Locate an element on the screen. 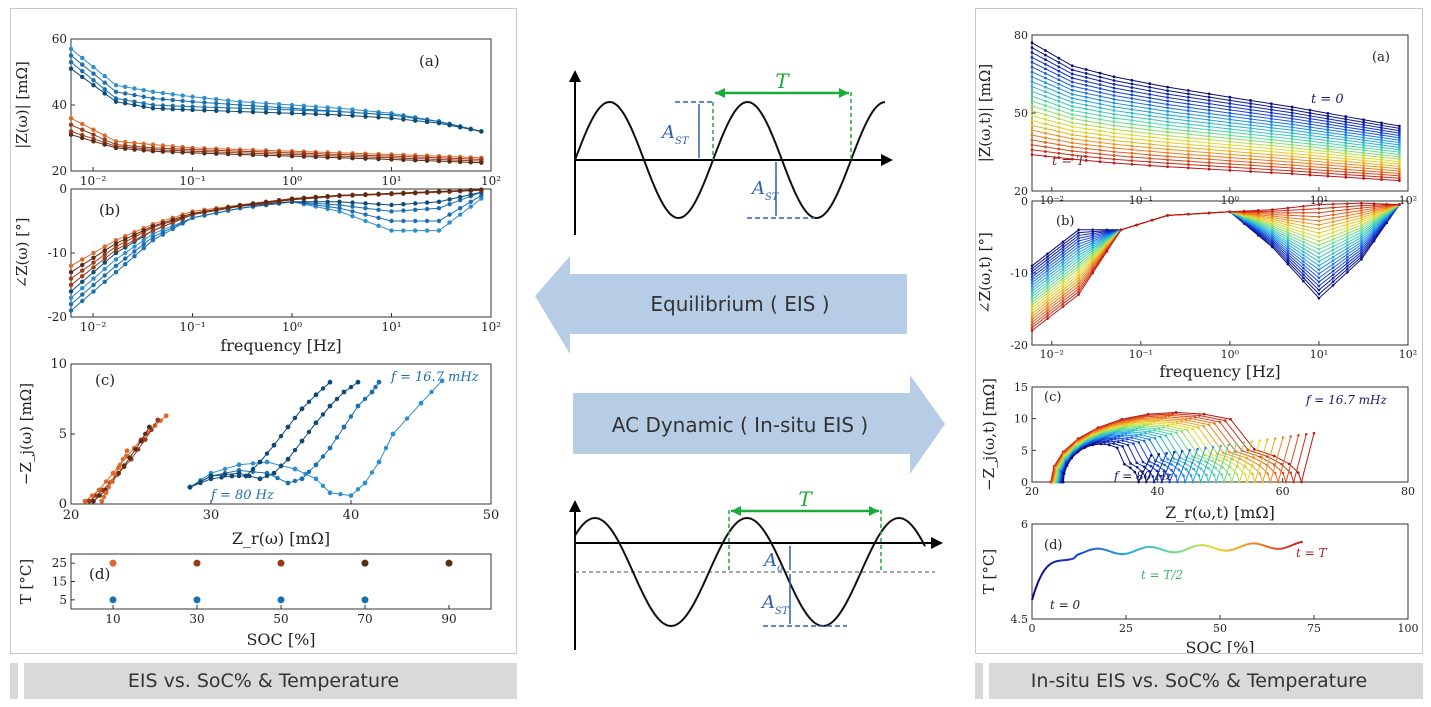 The image size is (1431, 707). right-b-series-17-point is located at coordinates (1333, 225).